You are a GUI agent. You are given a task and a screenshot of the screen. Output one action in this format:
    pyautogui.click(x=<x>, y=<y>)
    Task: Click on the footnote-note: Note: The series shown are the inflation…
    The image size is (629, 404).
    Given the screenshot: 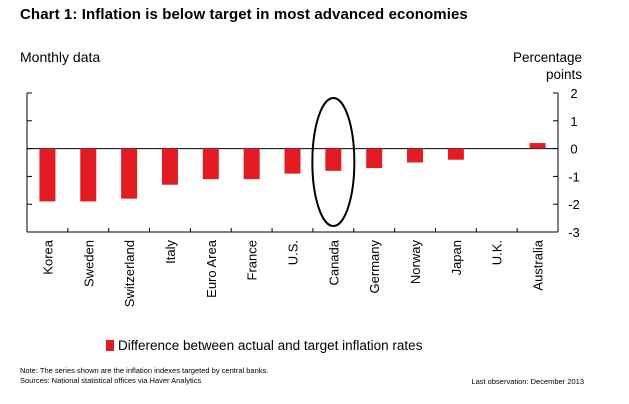 What is the action you would take?
    pyautogui.click(x=144, y=370)
    